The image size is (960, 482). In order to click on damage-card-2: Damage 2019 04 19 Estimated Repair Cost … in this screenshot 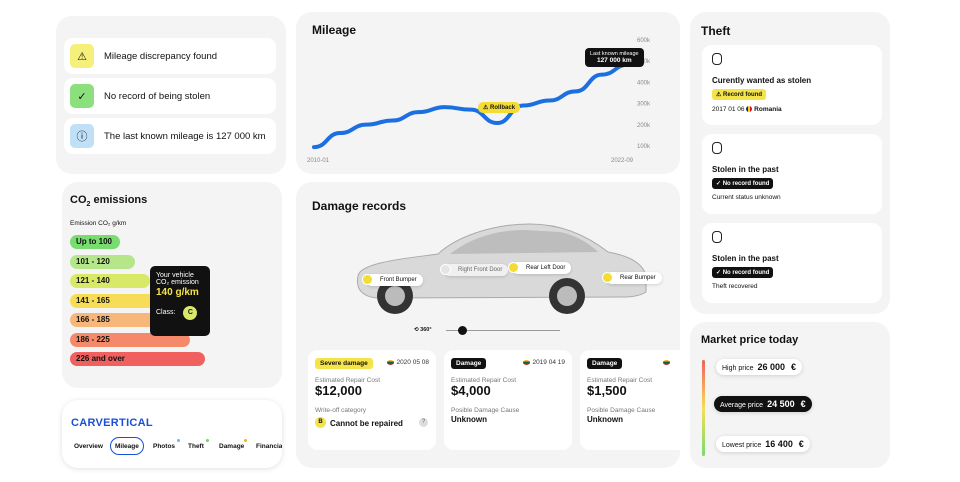, I will do `click(508, 400)`.